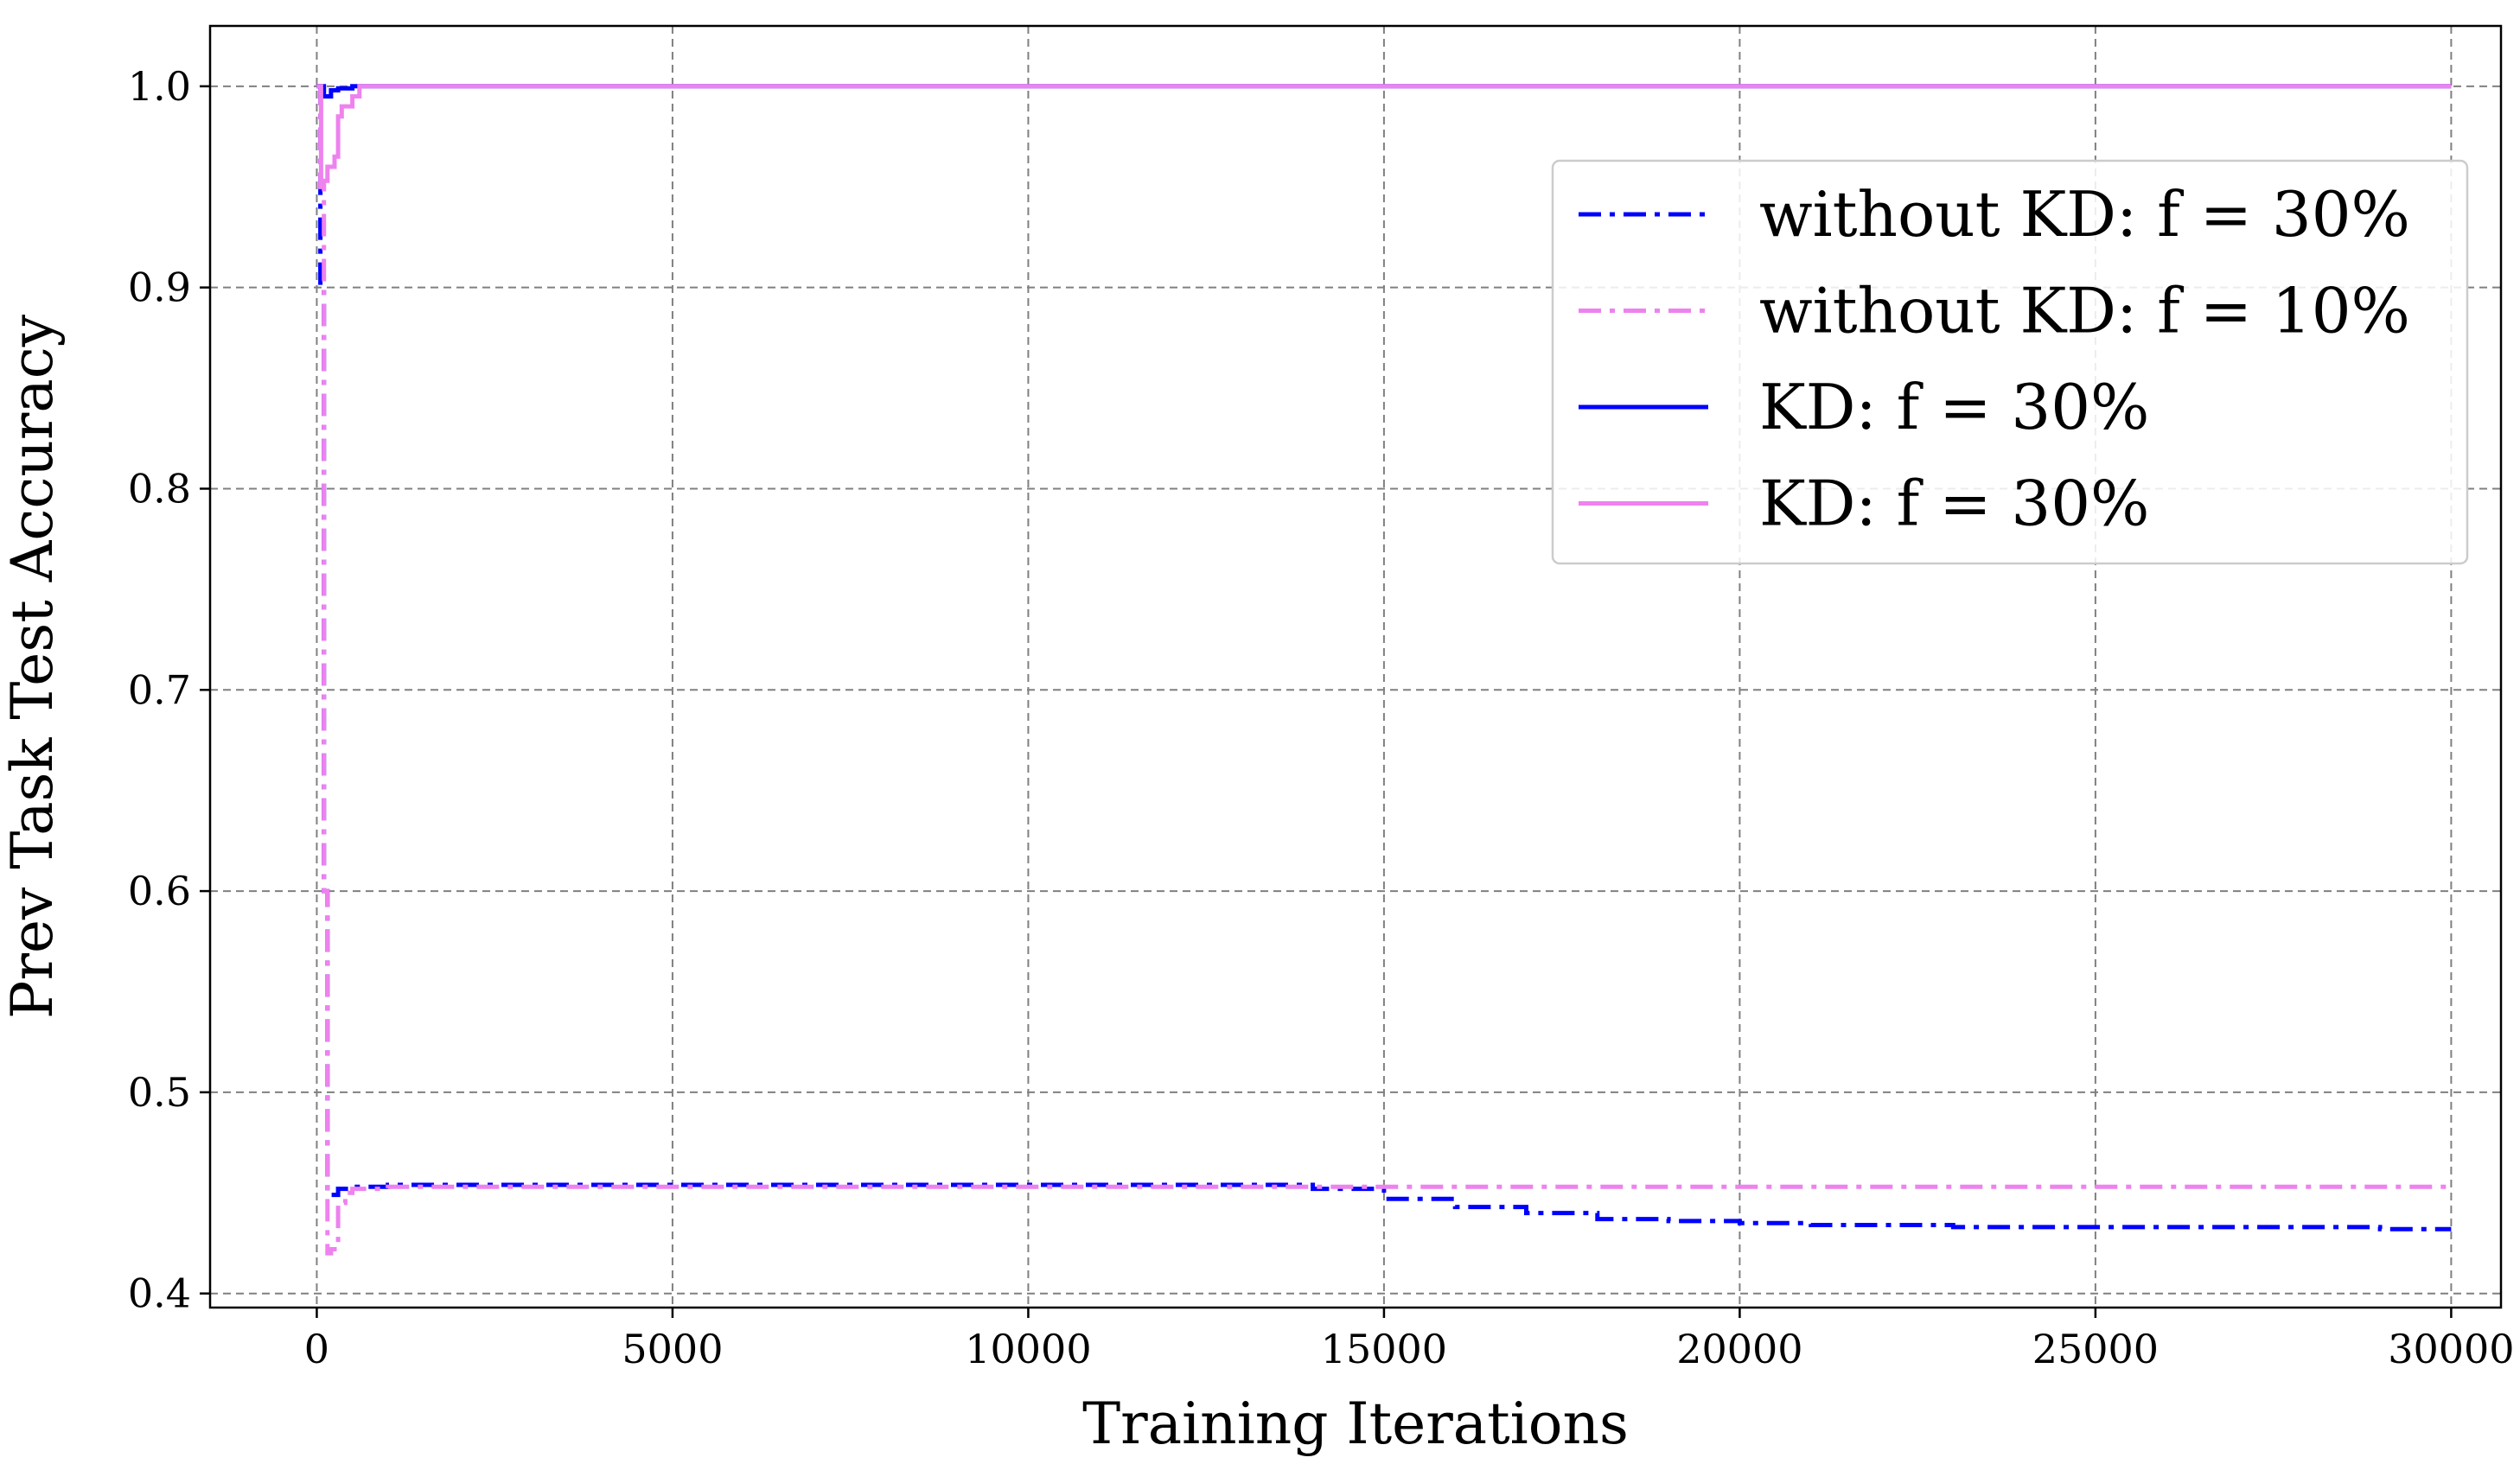  Describe the element at coordinates (1384, 1349) in the screenshot. I see `x-tick-label: 15000` at that location.